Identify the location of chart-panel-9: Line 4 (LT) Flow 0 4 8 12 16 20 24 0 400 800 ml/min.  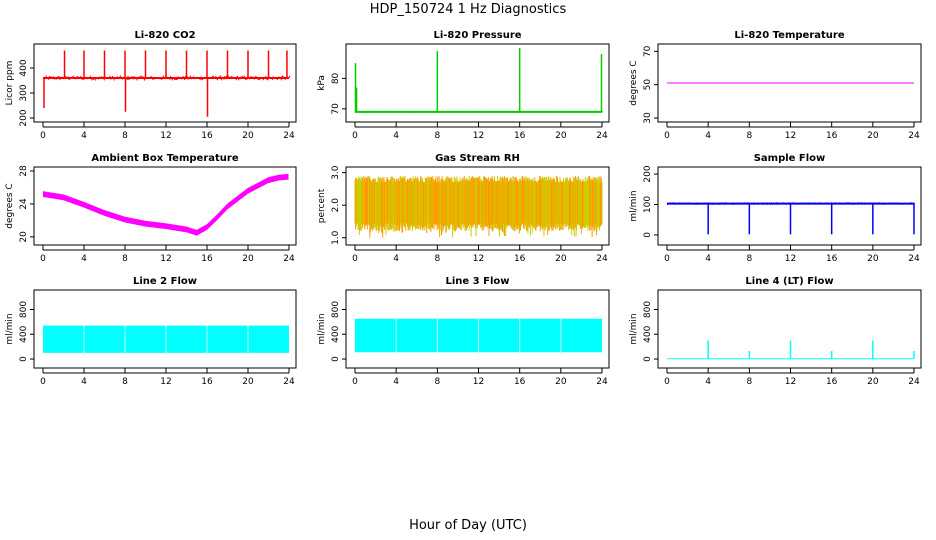
(775, 331).